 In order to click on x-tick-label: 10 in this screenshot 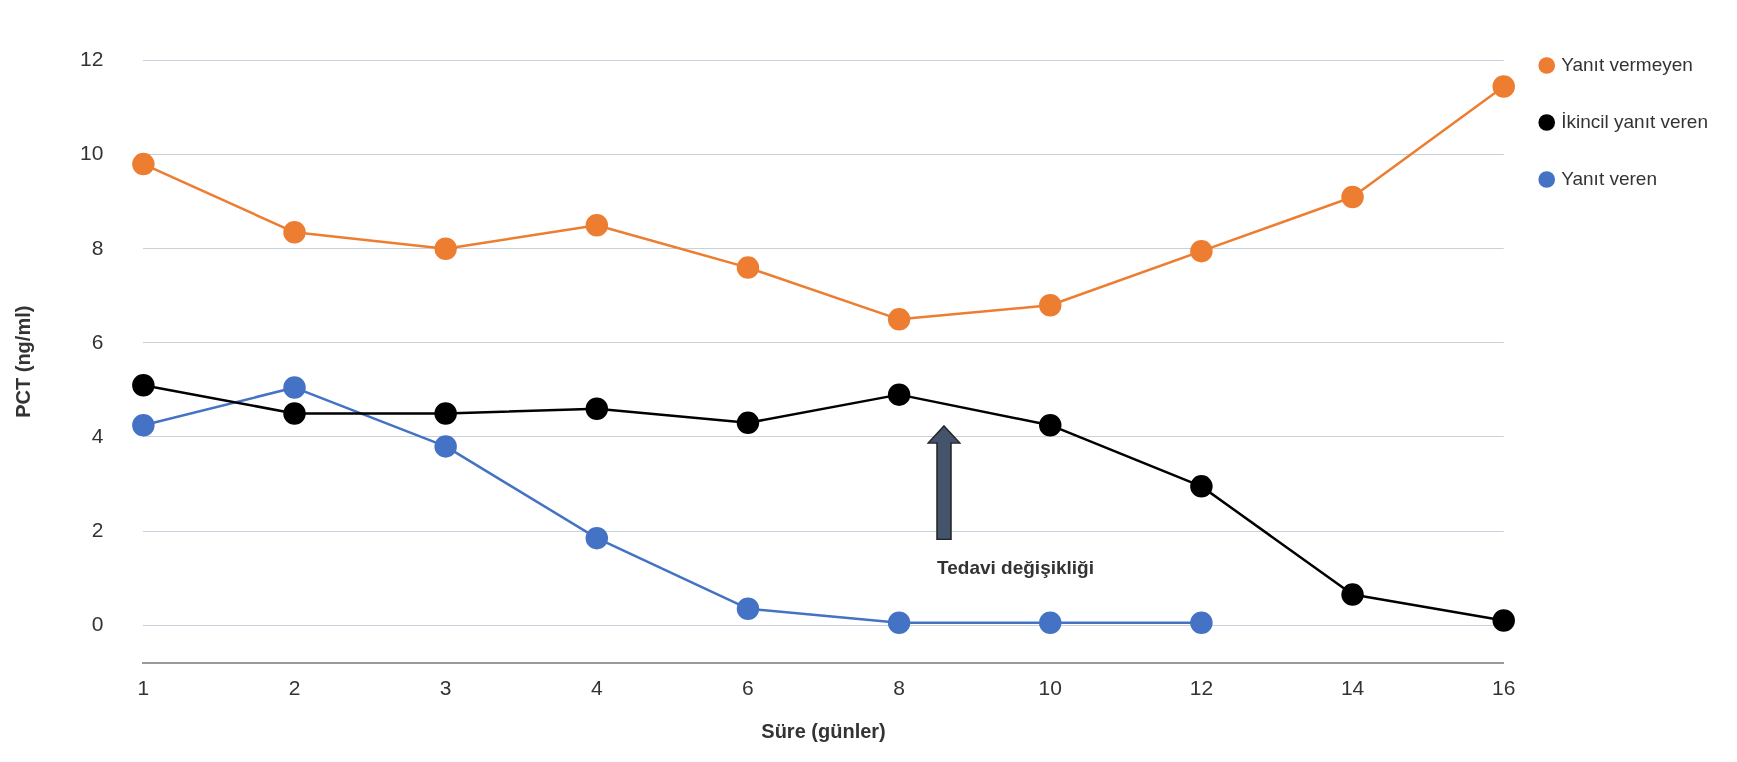, I will do `click(1050, 688)`.